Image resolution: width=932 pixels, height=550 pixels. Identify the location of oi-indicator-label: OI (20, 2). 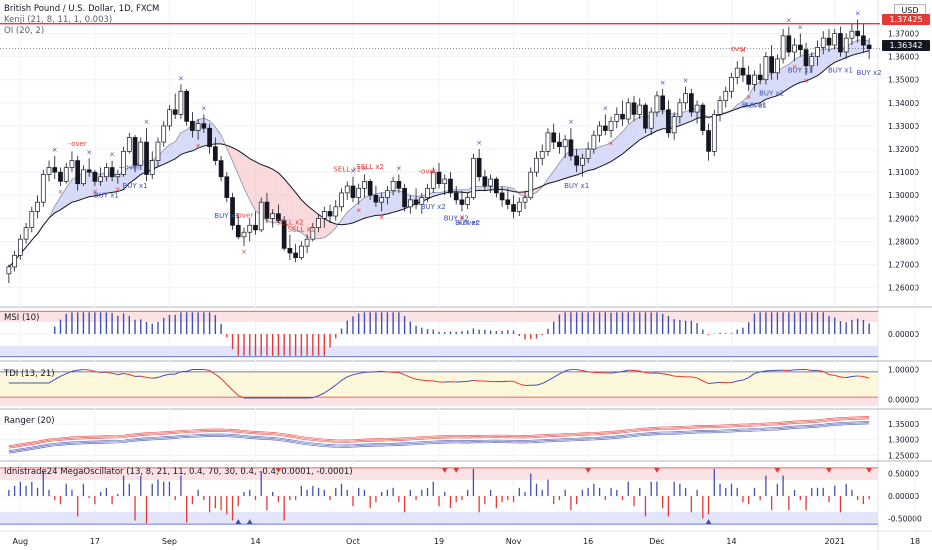
(24, 31).